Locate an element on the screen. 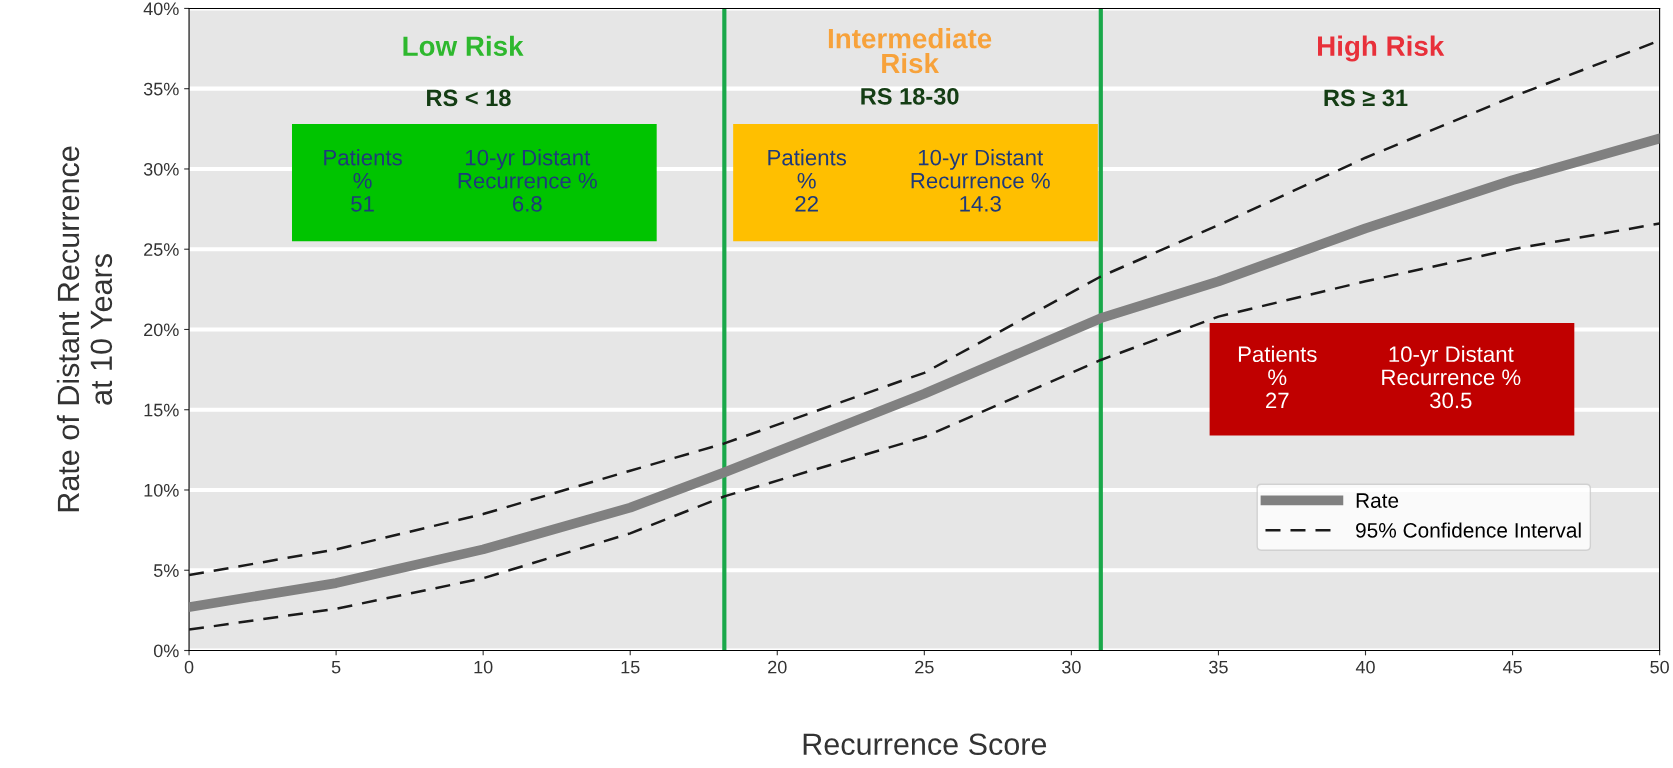 The width and height of the screenshot is (1673, 768). y-tick-label: 5% is located at coordinates (166, 570).